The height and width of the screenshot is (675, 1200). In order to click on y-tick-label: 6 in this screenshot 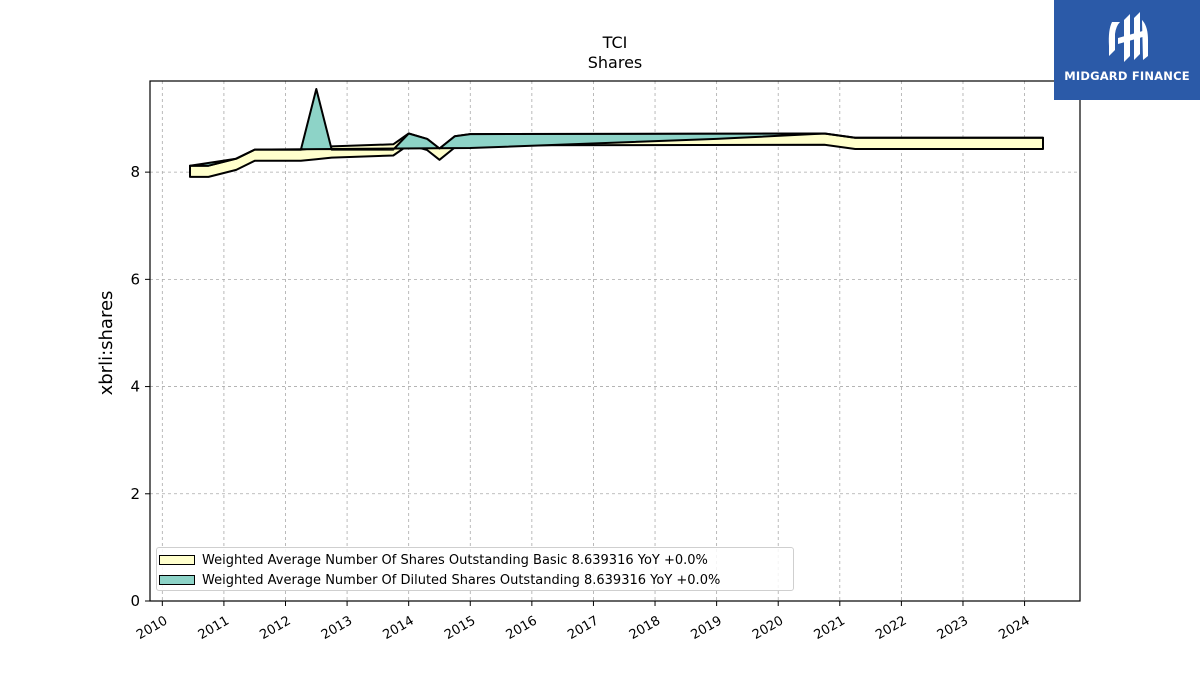, I will do `click(135, 279)`.